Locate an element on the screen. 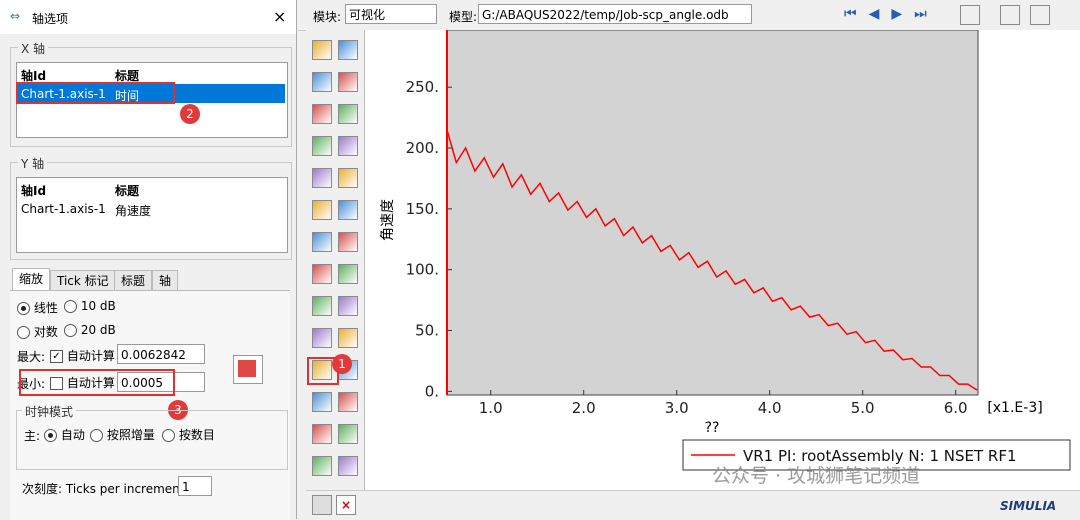  close-button: × is located at coordinates (280, 16).